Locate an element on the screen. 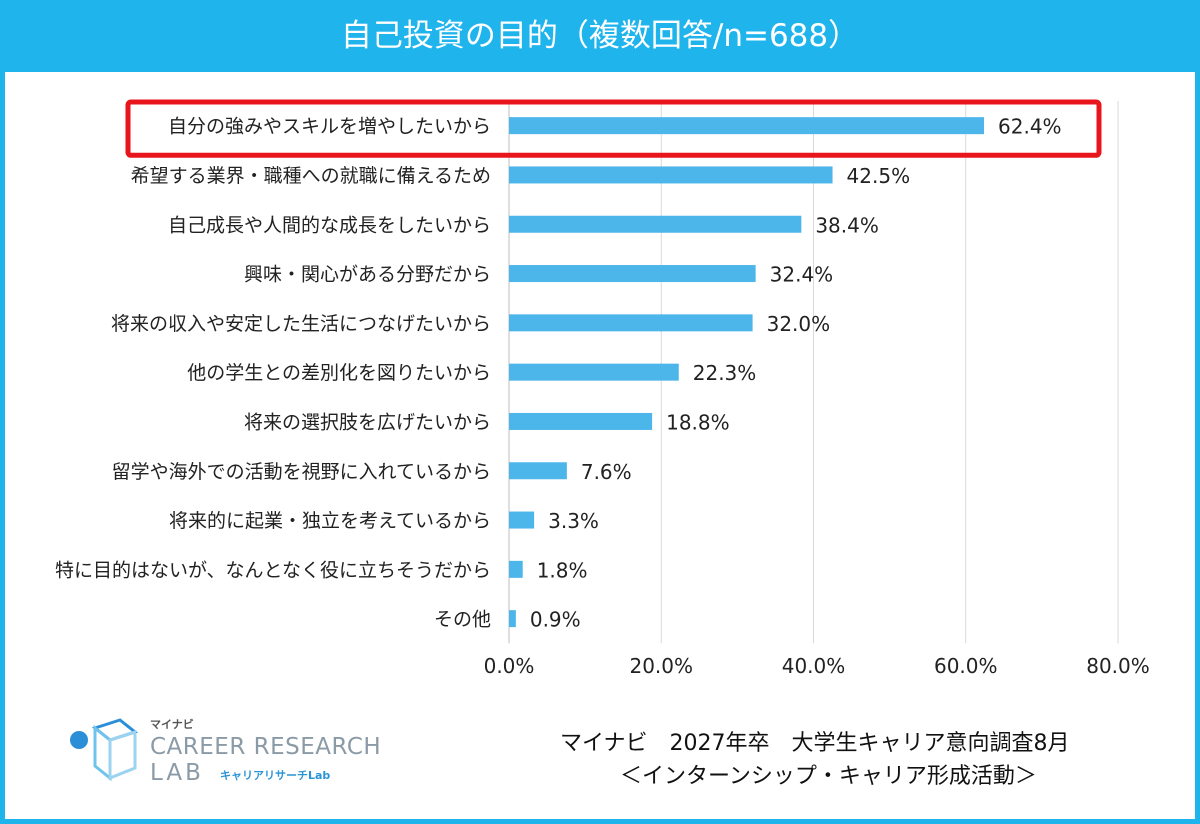  x-tick-label: 20.0% is located at coordinates (661, 666).